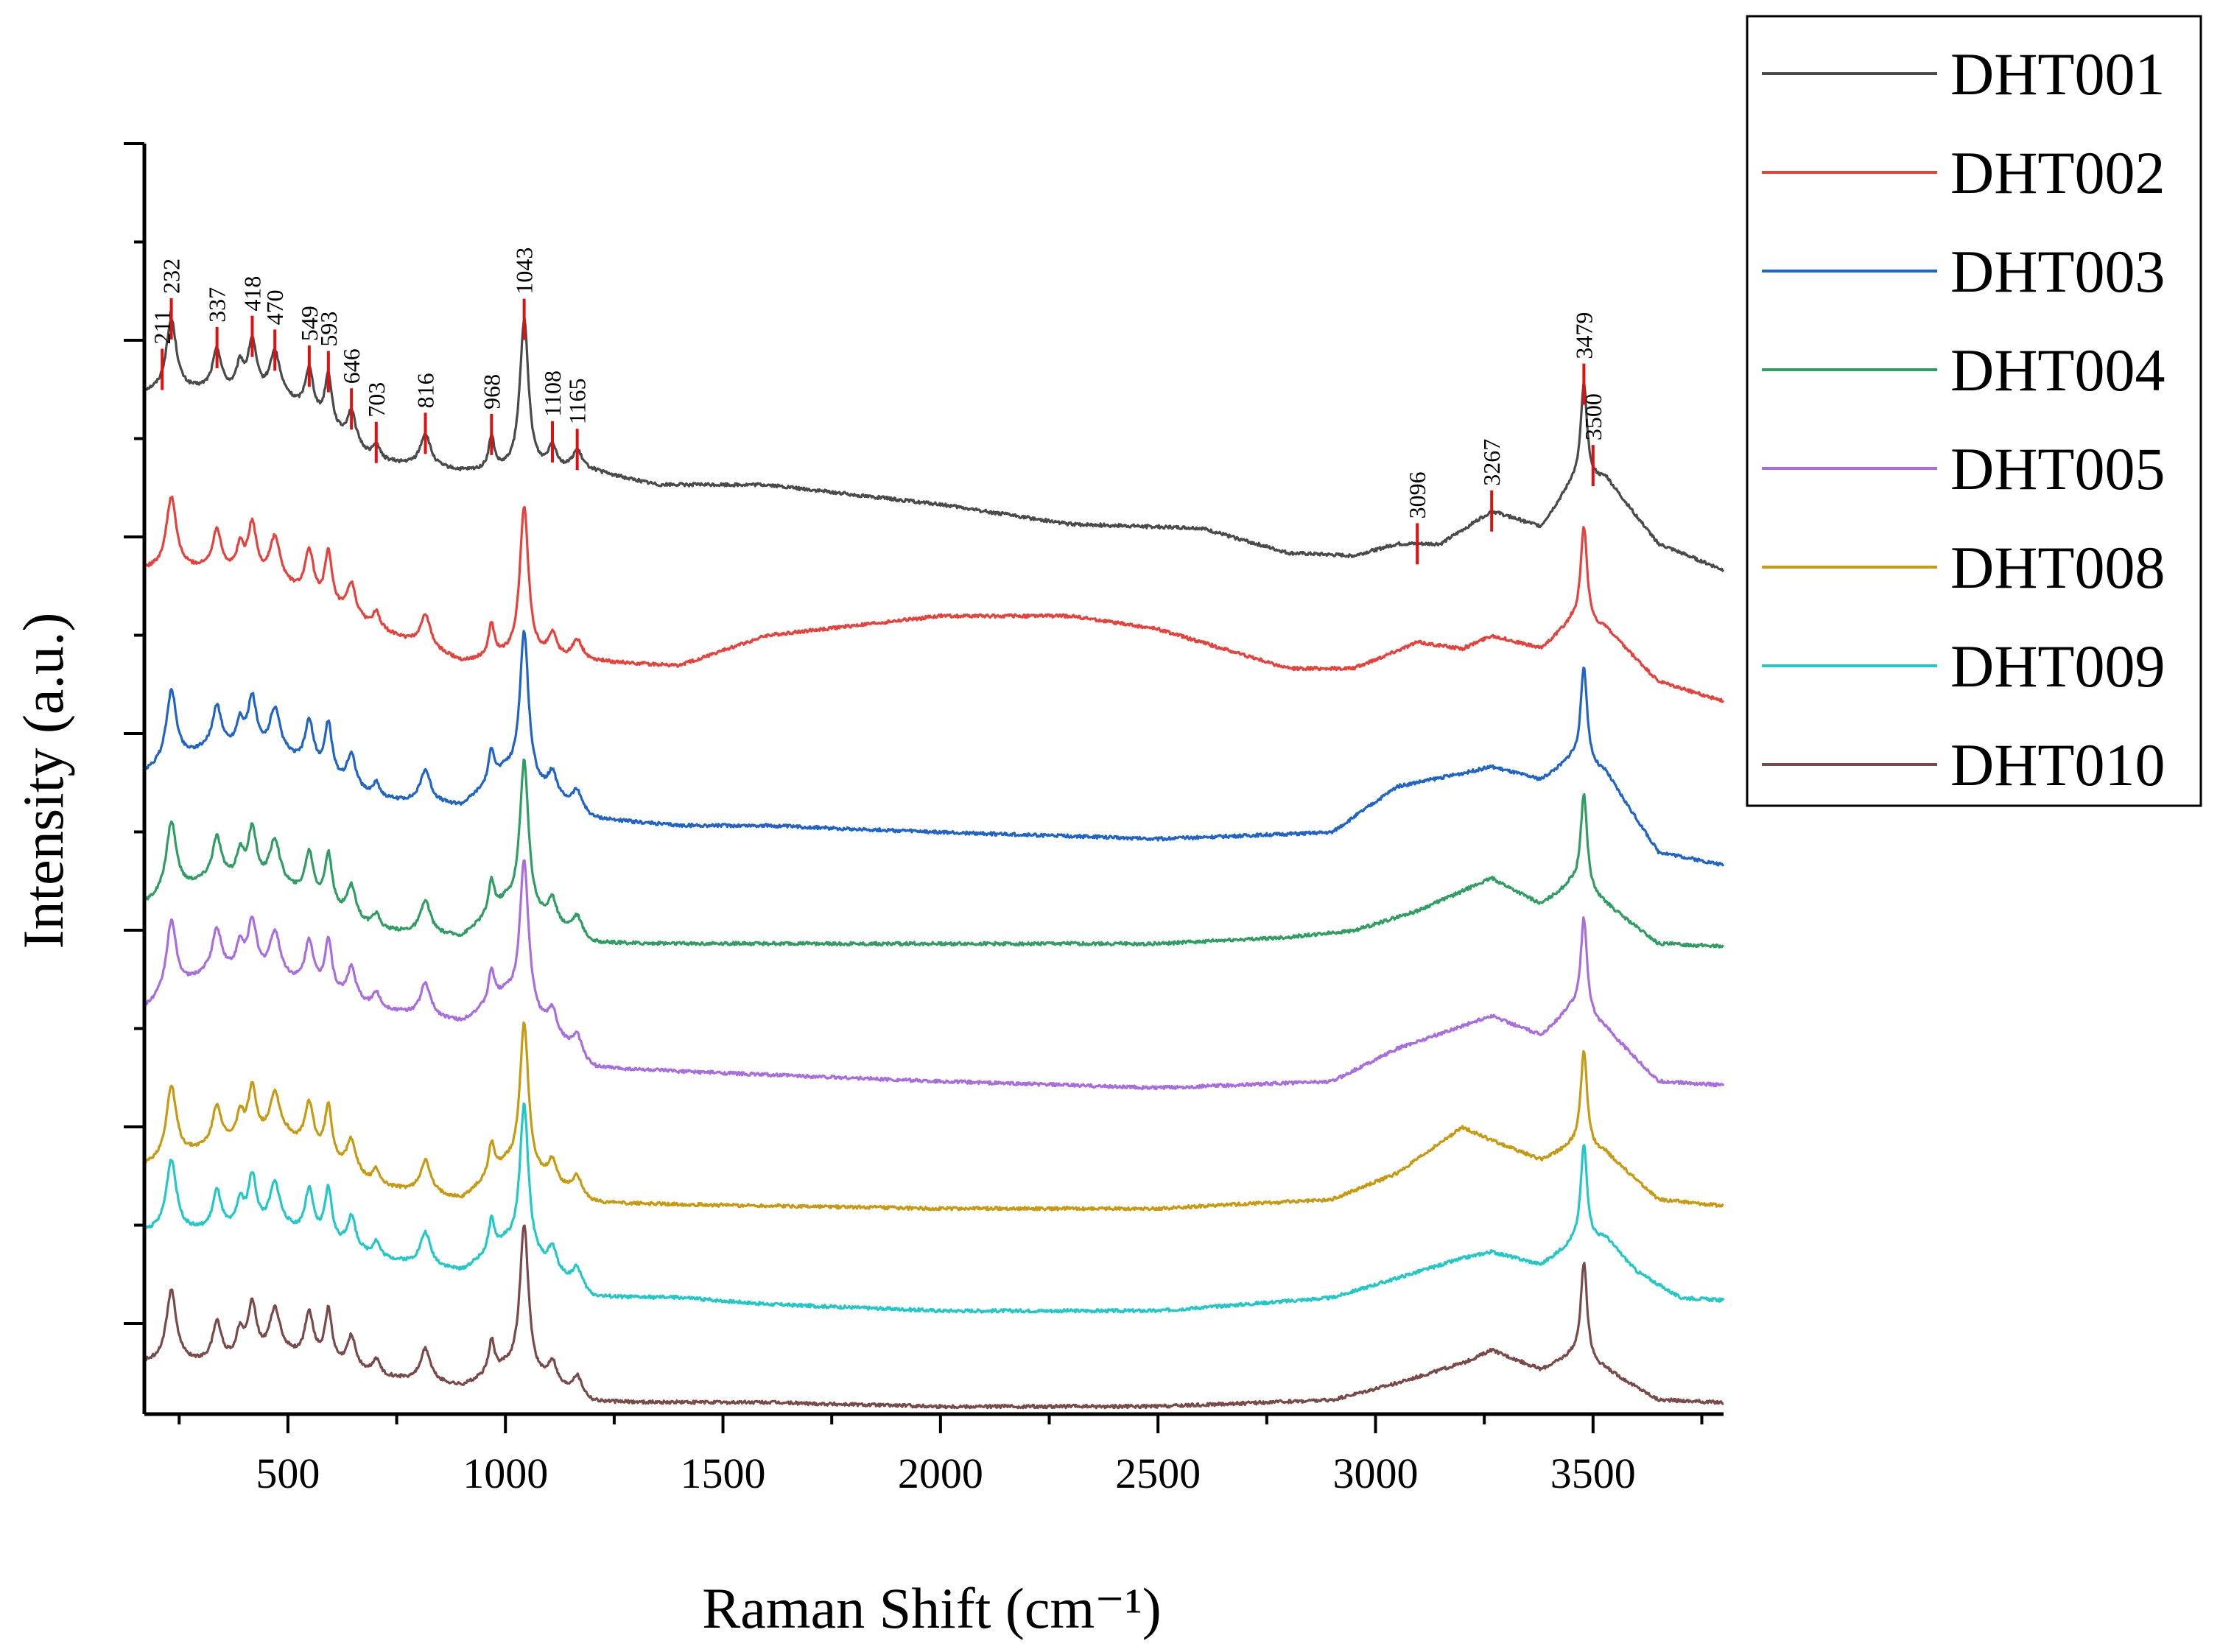 The width and height of the screenshot is (2220, 1652). Describe the element at coordinates (2057, 764) in the screenshot. I see `legend-label-dht010: DHT010` at that location.